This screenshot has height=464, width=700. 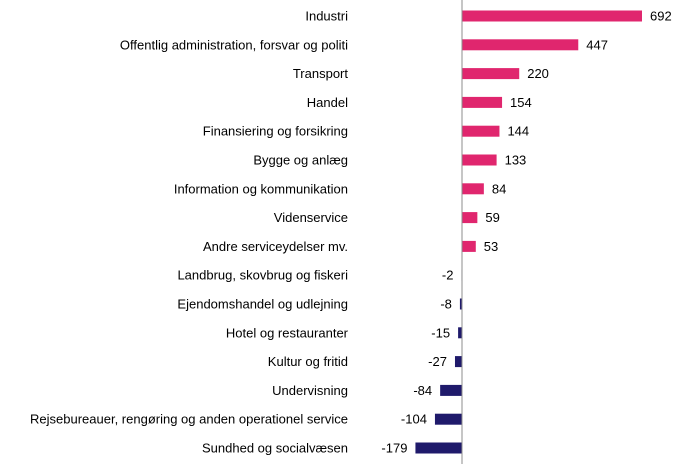 I want to click on category-label: Ejendomshandel og udlejning, so click(x=262, y=304).